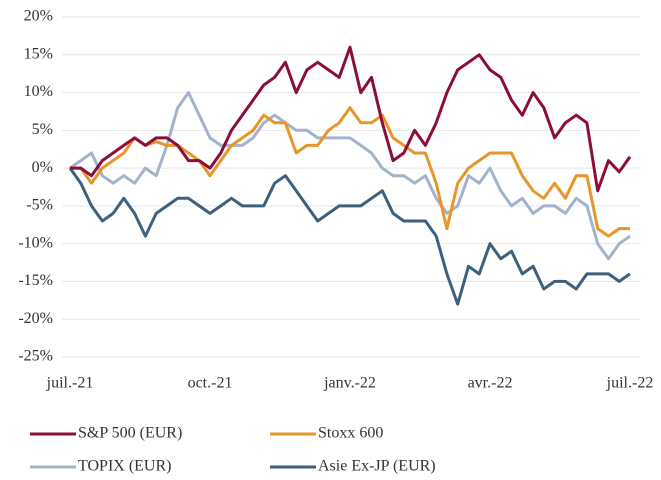 Image resolution: width=661 pixels, height=480 pixels. I want to click on y-tick-label: -10%, so click(35, 242).